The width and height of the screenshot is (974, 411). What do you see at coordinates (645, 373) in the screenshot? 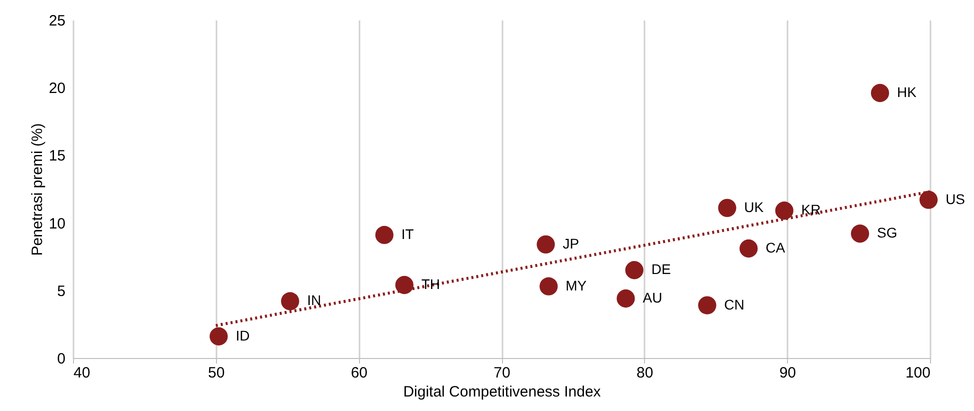
I see `x-tick-label: 80` at bounding box center [645, 373].